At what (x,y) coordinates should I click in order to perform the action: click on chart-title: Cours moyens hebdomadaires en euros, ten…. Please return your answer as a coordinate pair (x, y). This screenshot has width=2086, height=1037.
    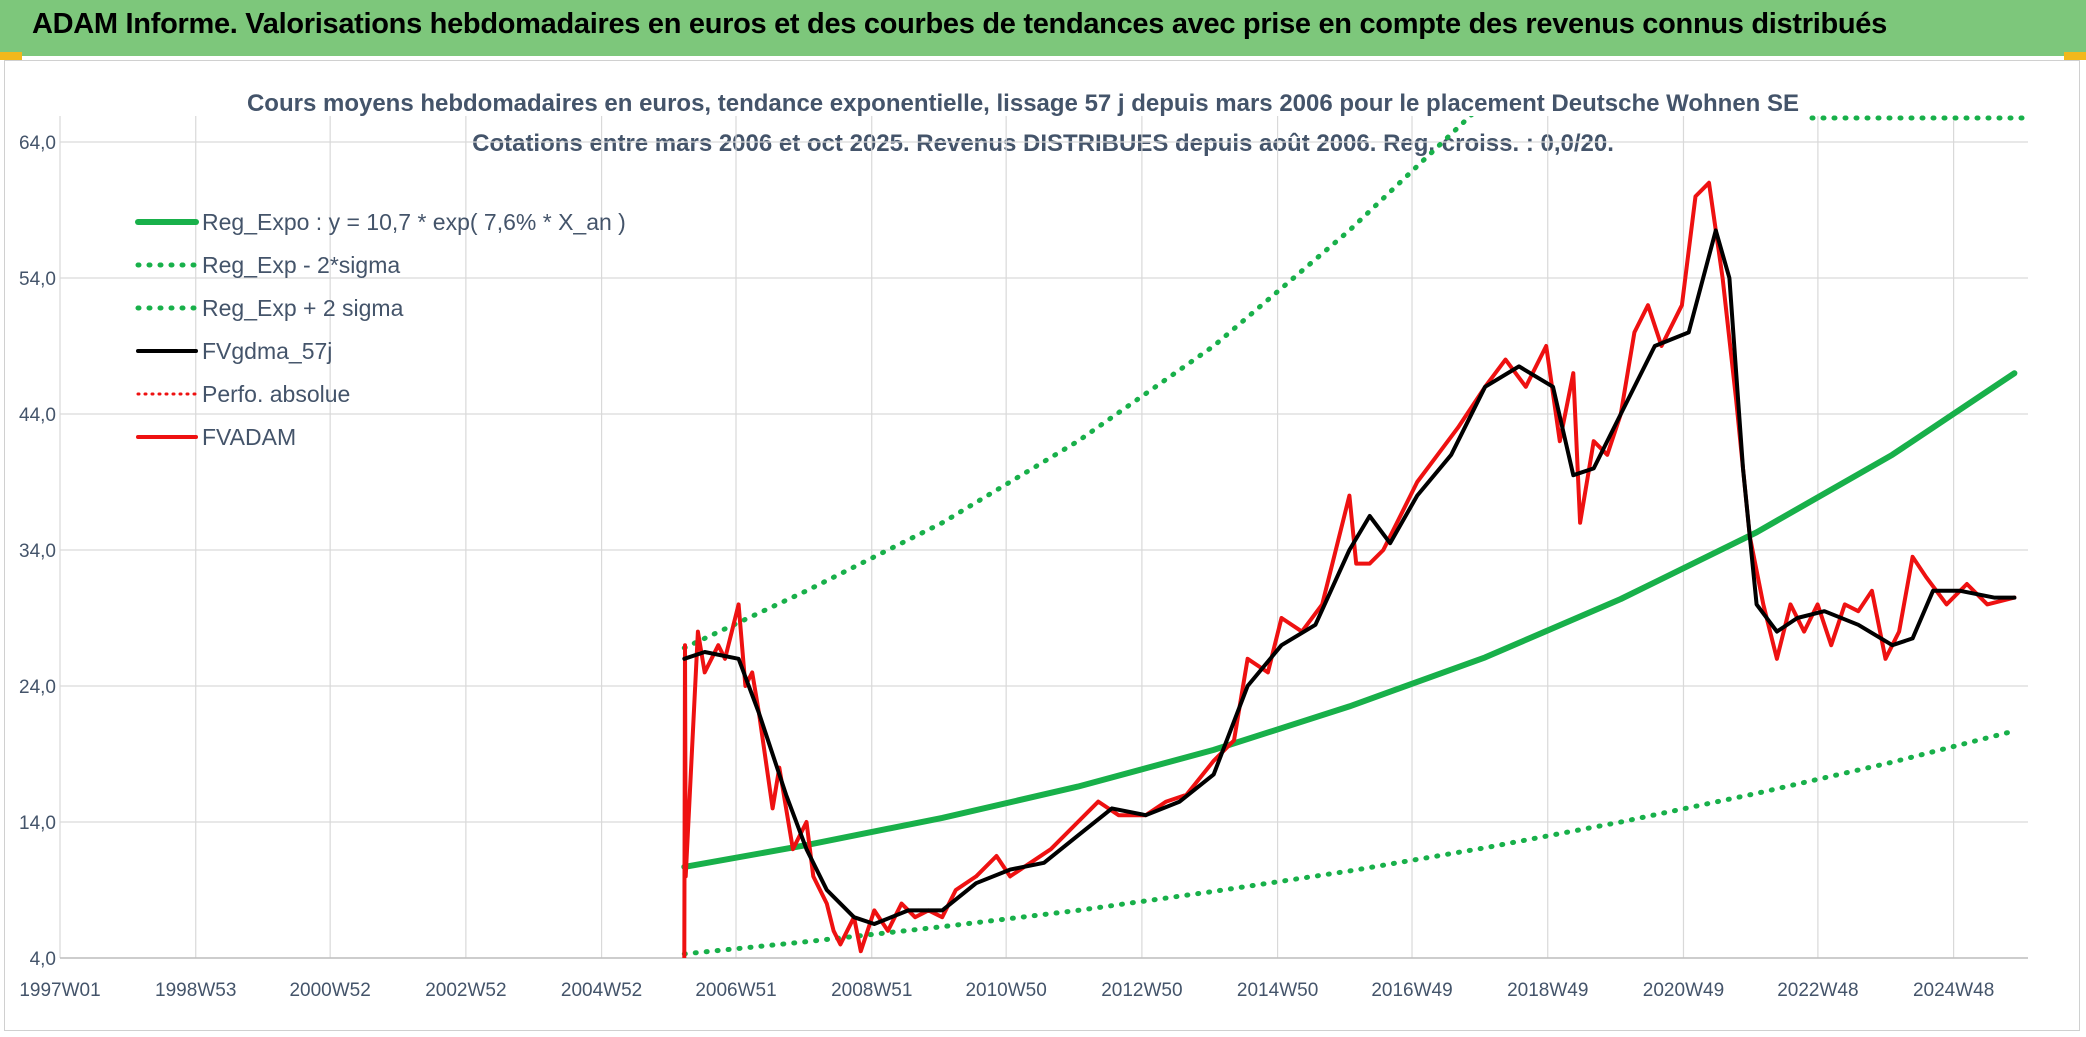
    Looking at the image, I should click on (1023, 103).